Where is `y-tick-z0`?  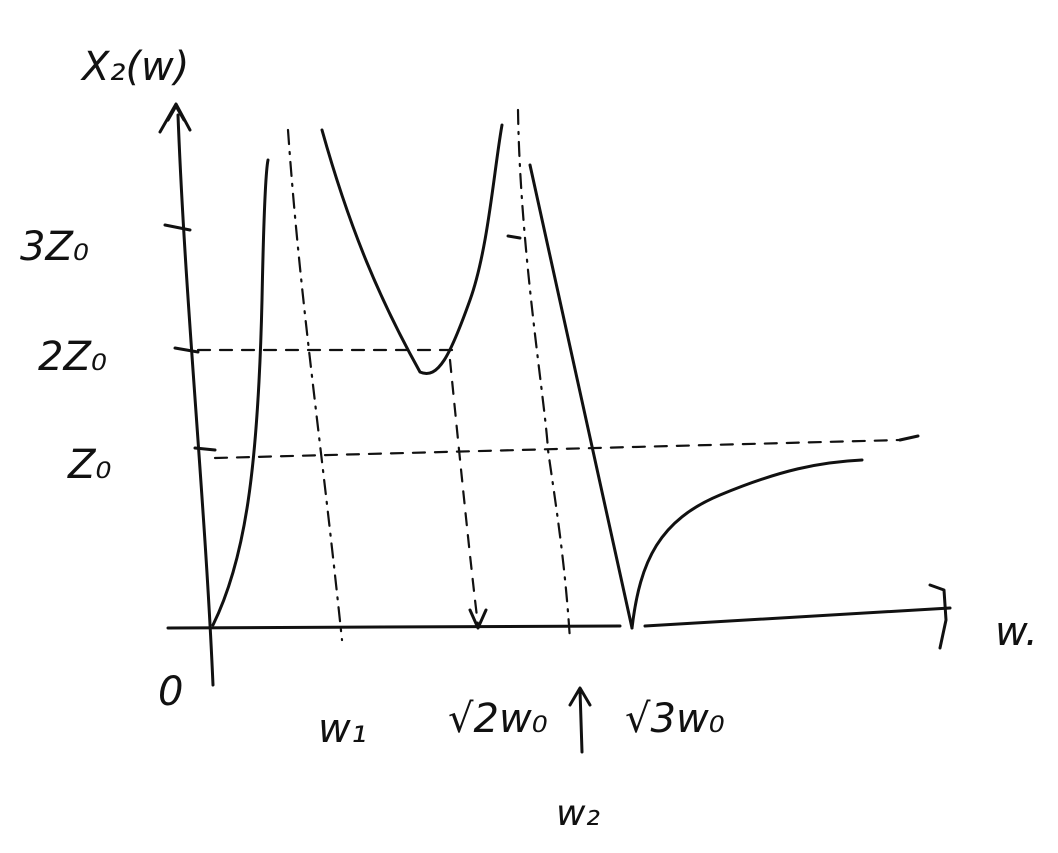
y-tick-z0 is located at coordinates (205, 449).